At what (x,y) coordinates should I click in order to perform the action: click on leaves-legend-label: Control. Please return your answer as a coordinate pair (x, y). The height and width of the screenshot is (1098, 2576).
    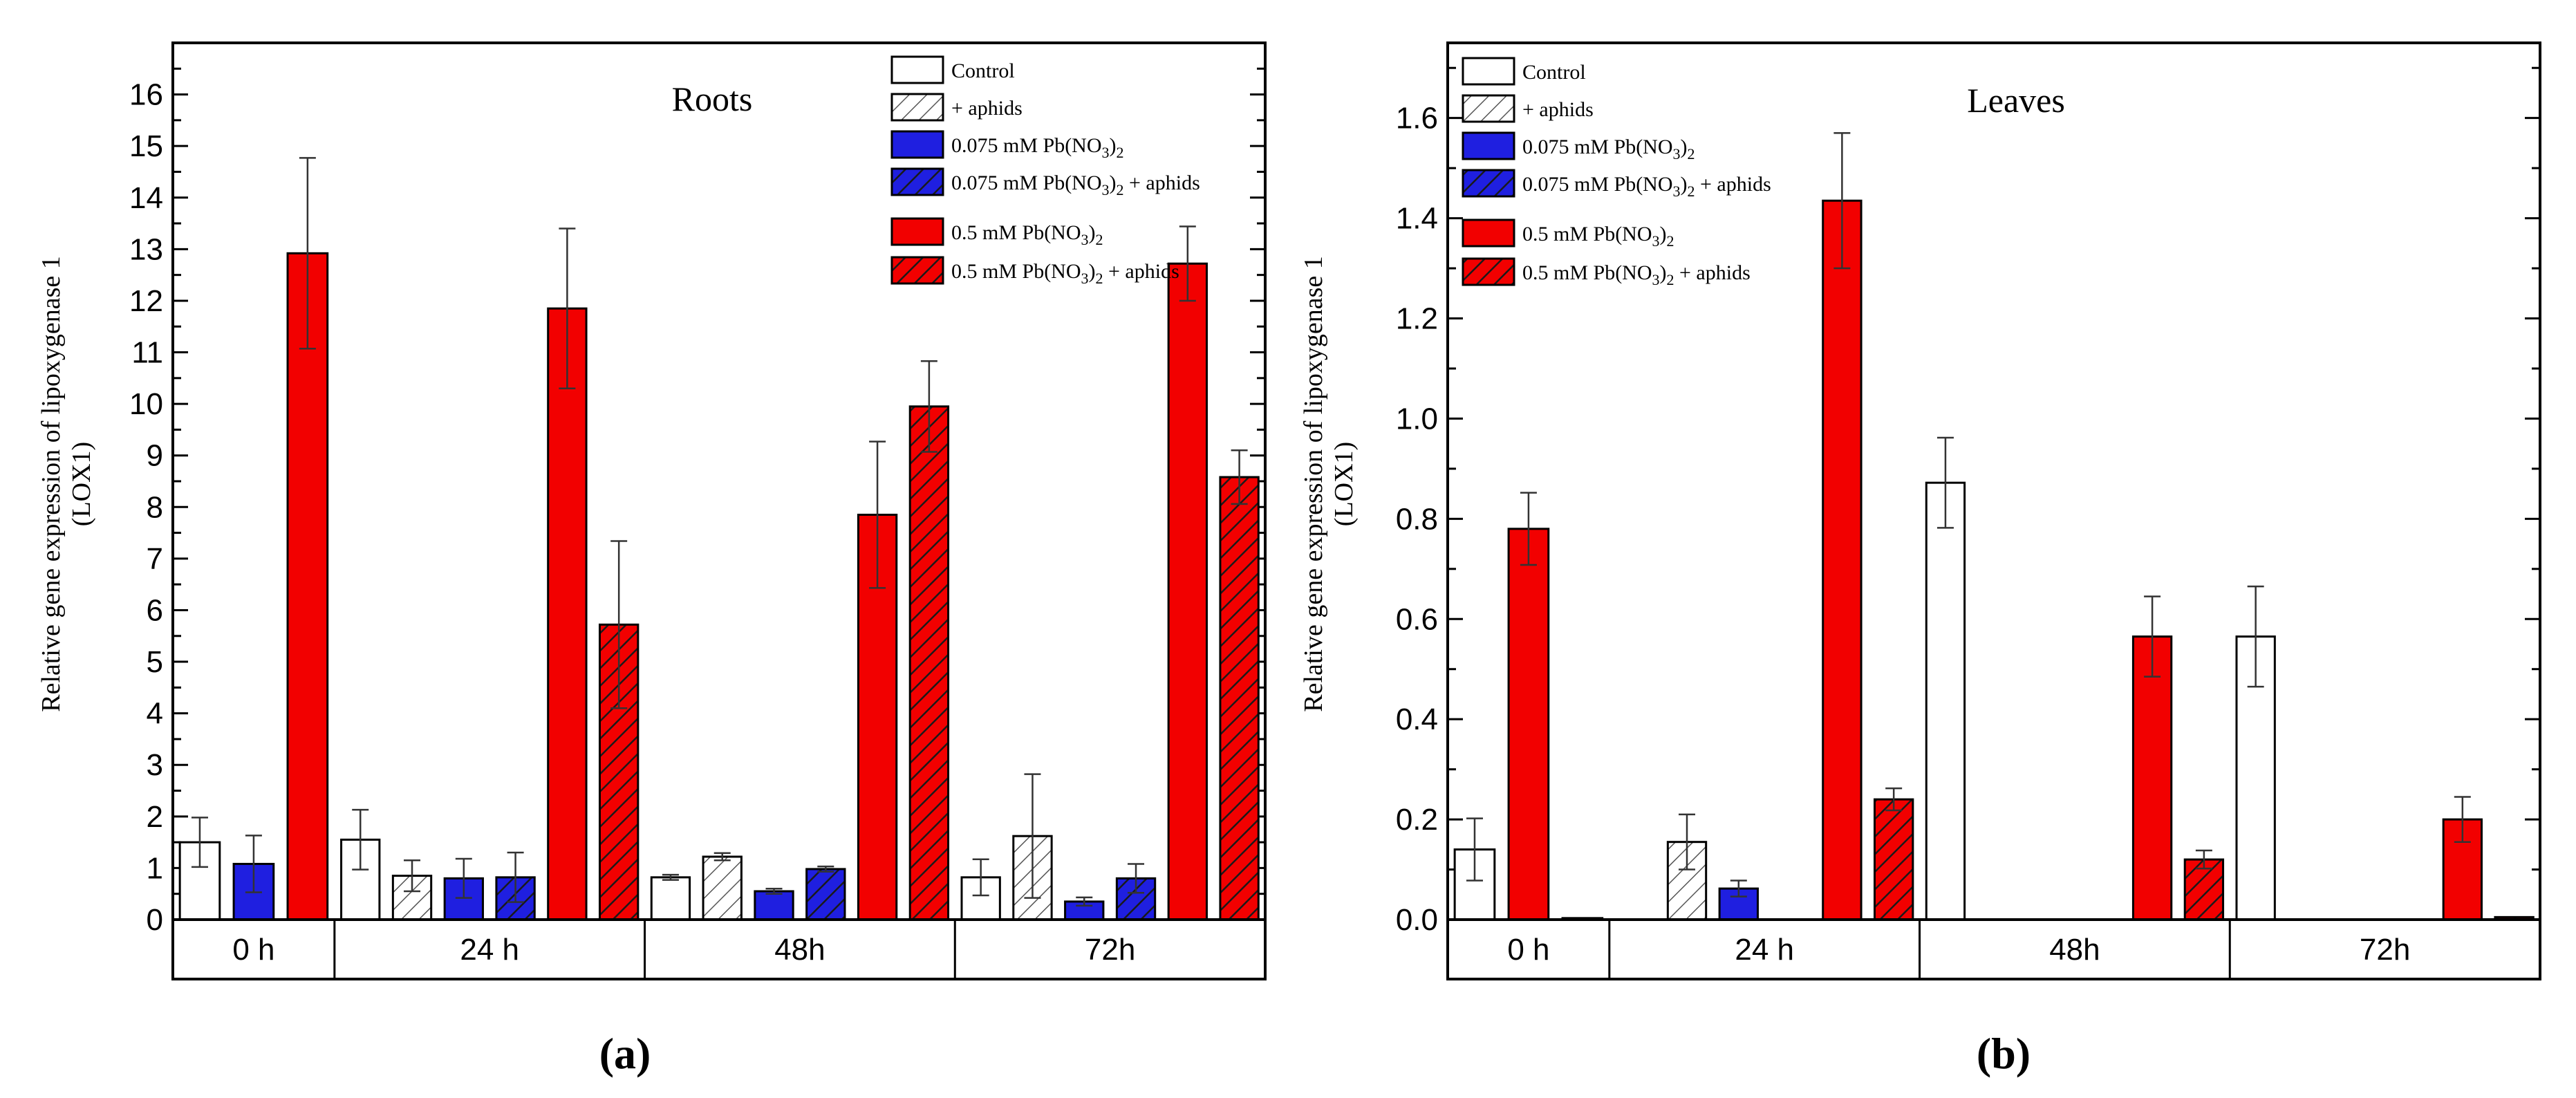
    Looking at the image, I should click on (1554, 72).